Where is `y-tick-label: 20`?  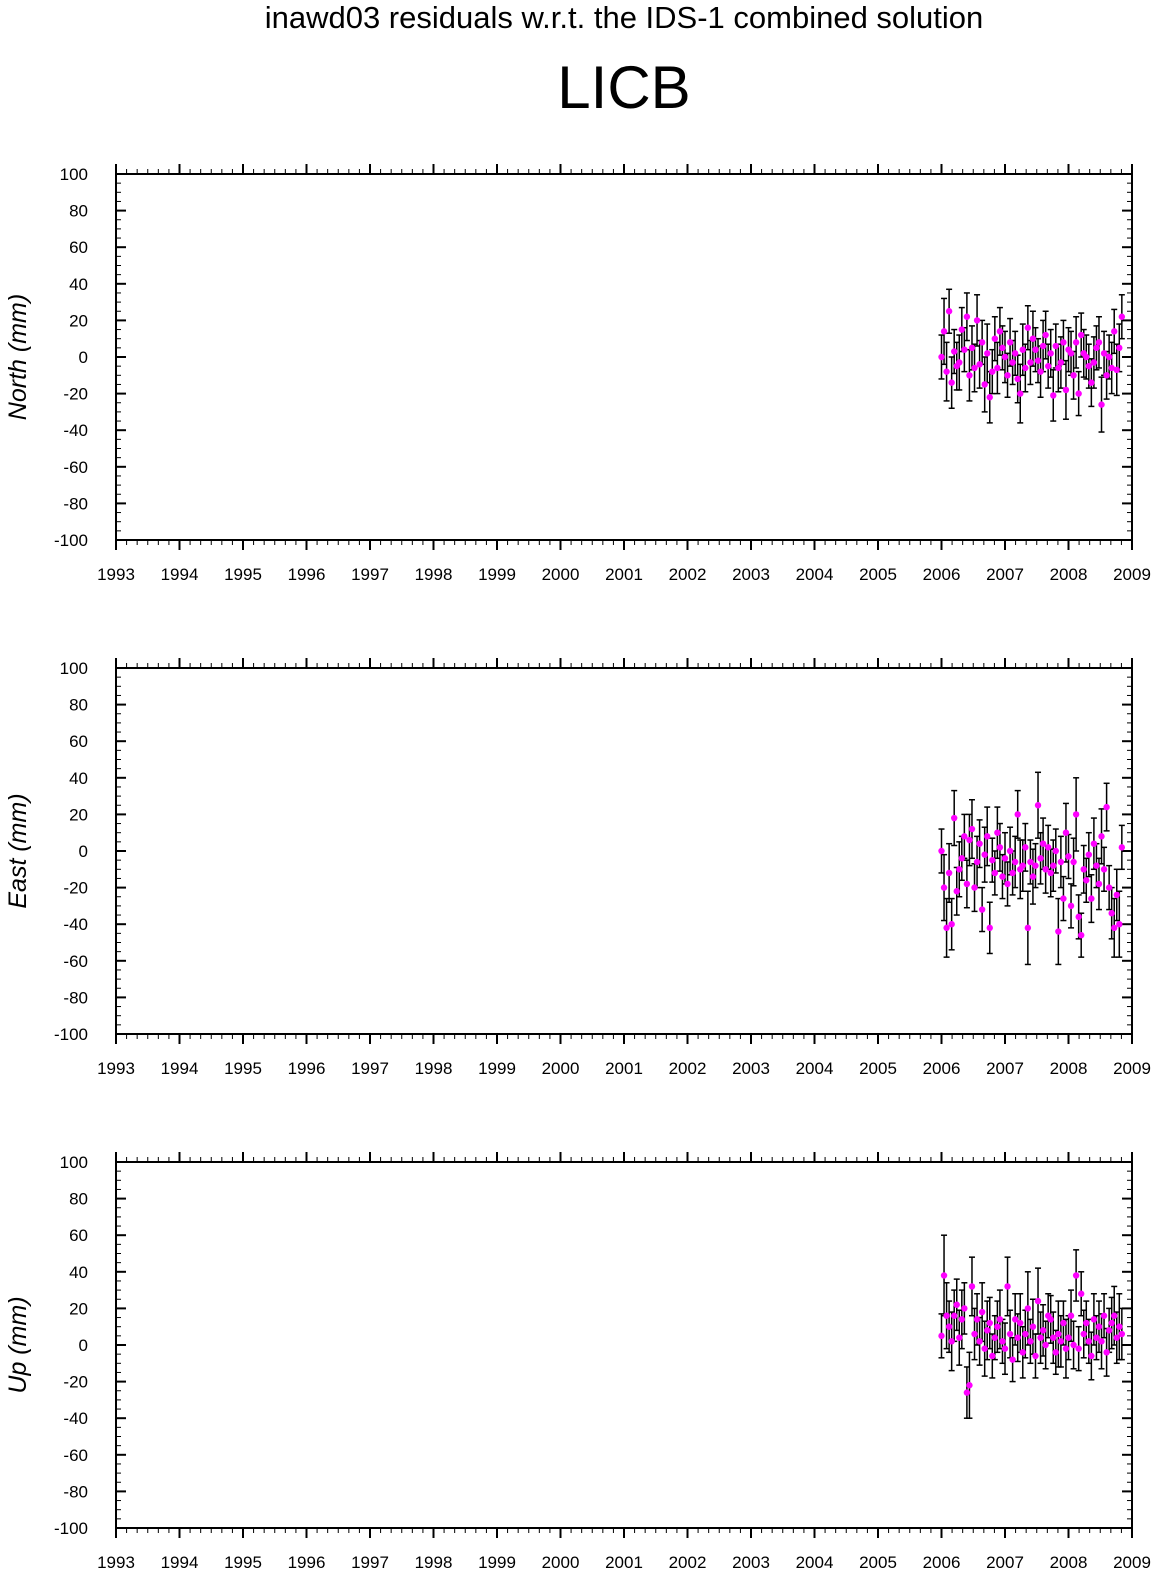
y-tick-label: 20 is located at coordinates (78, 814).